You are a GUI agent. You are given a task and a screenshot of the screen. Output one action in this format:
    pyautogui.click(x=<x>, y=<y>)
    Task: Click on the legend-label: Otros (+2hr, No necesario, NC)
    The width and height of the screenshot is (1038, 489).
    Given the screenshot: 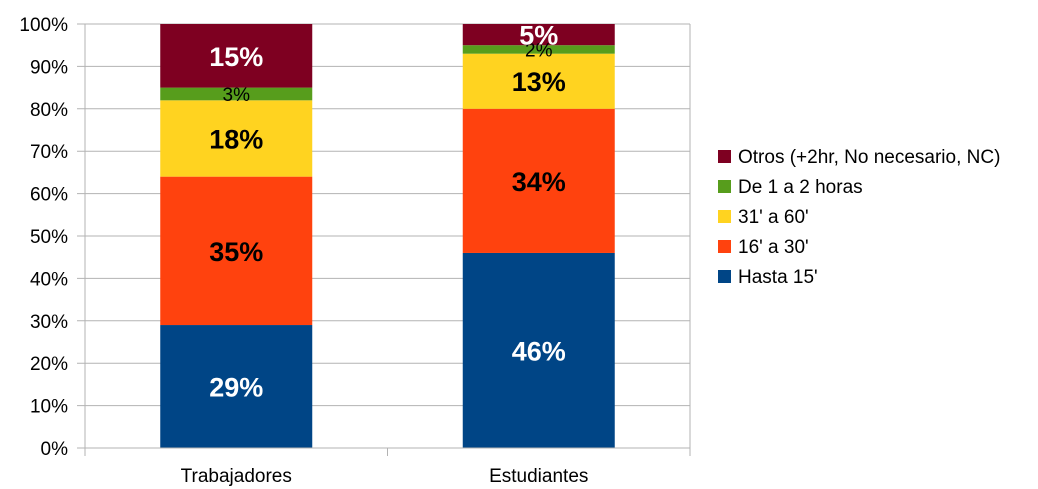 What is the action you would take?
    pyautogui.click(x=869, y=157)
    